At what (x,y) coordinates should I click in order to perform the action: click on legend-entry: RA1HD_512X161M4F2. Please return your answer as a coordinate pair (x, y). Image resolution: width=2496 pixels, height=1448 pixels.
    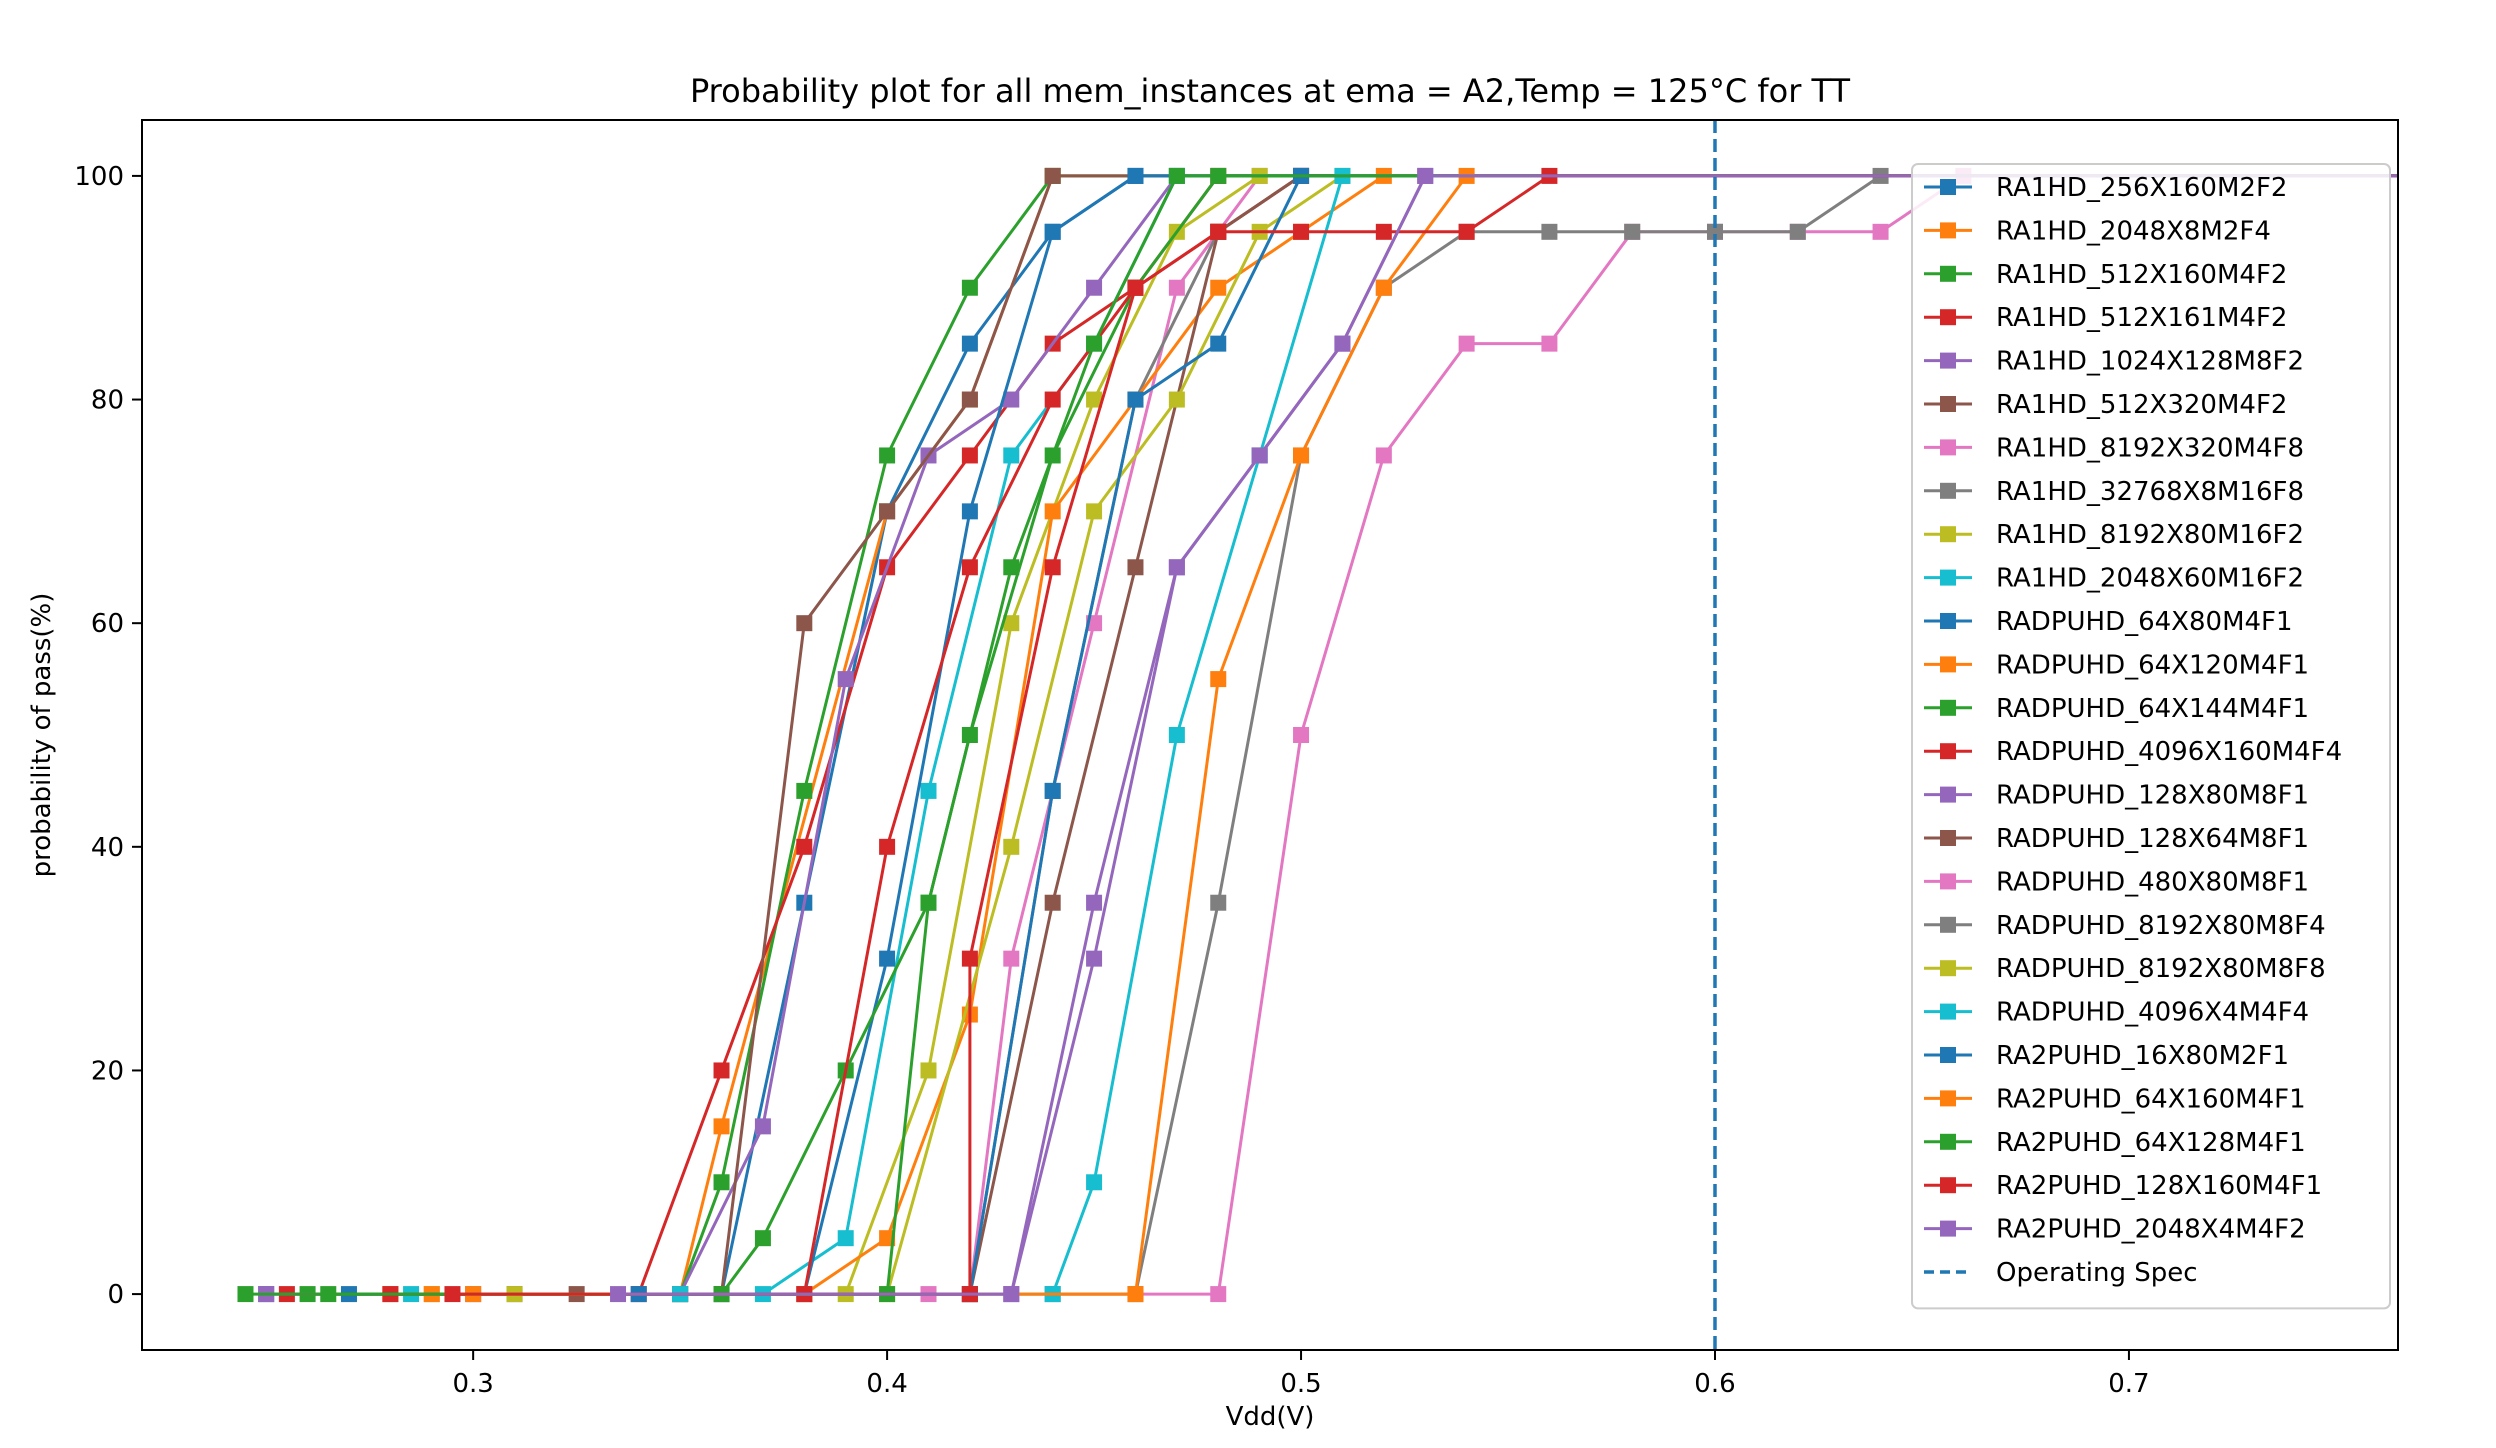
    Looking at the image, I should click on (2105, 318).